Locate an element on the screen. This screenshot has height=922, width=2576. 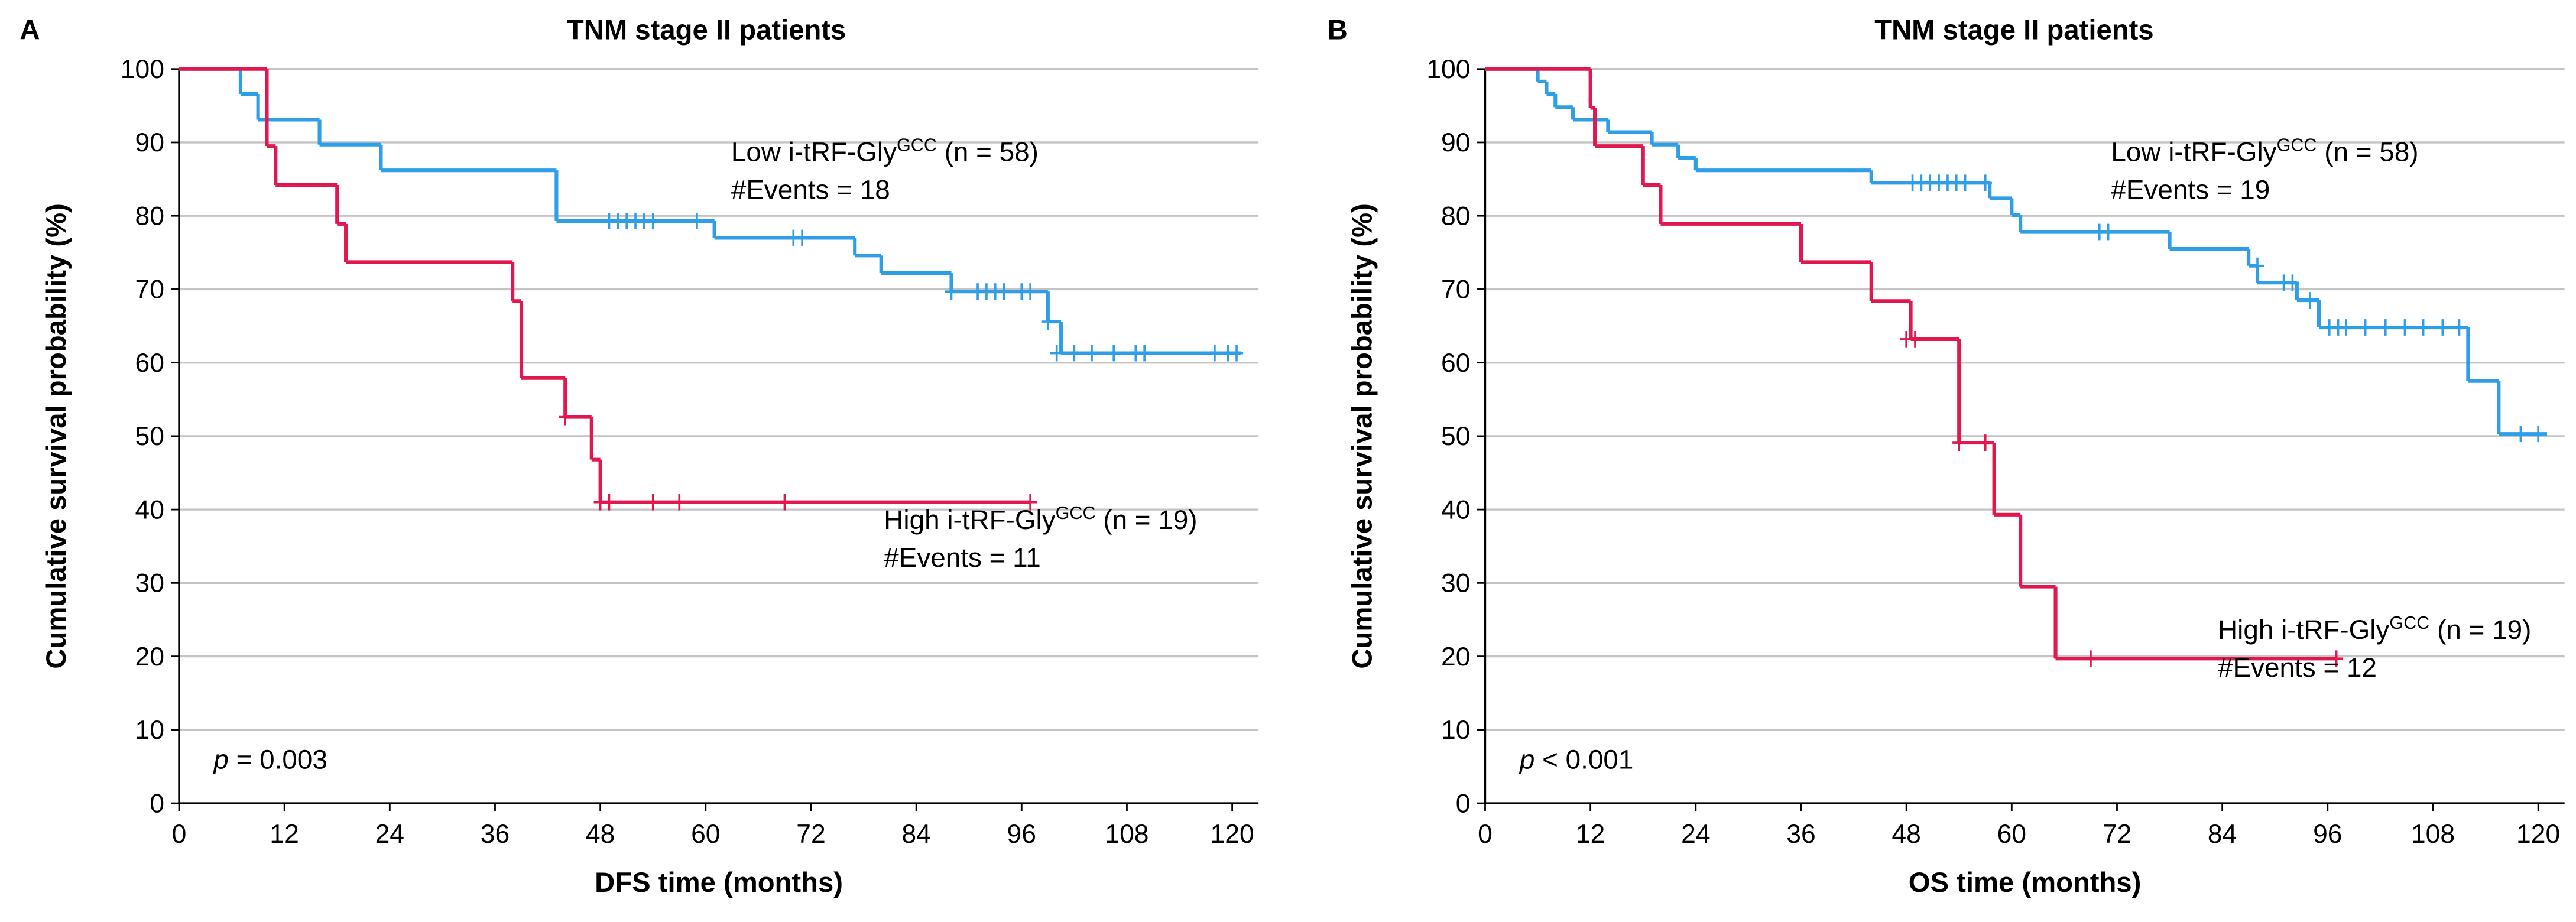
x-tick-label: 84 is located at coordinates (915, 834).